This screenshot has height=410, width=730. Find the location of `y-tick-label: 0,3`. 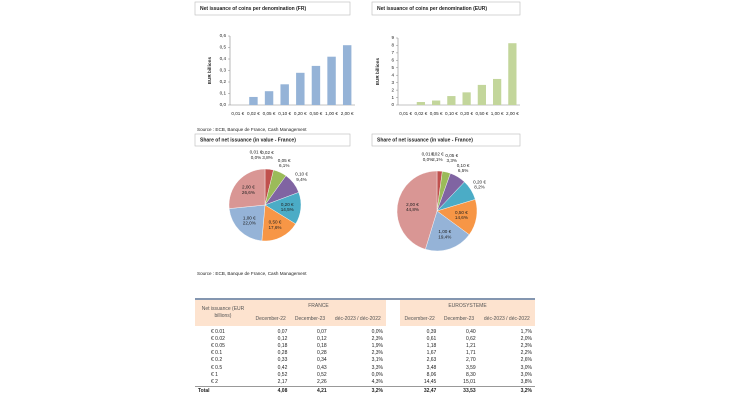

y-tick-label: 0,3 is located at coordinates (223, 70).